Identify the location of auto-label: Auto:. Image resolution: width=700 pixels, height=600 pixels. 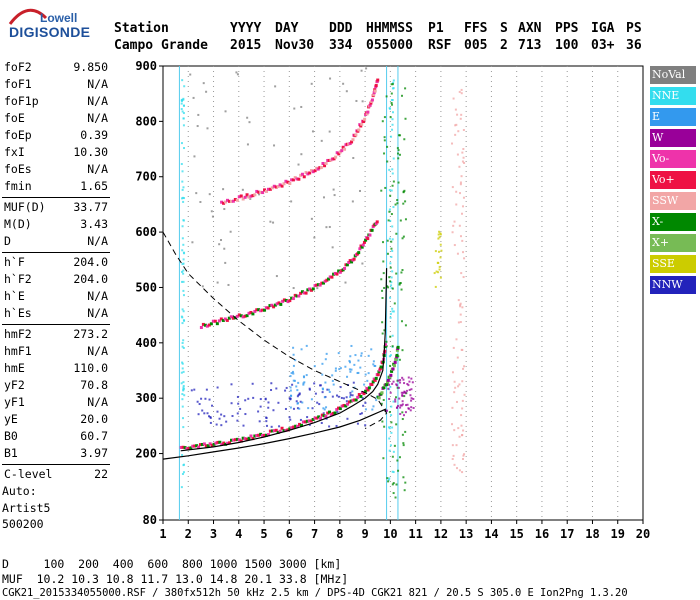
(19, 491).